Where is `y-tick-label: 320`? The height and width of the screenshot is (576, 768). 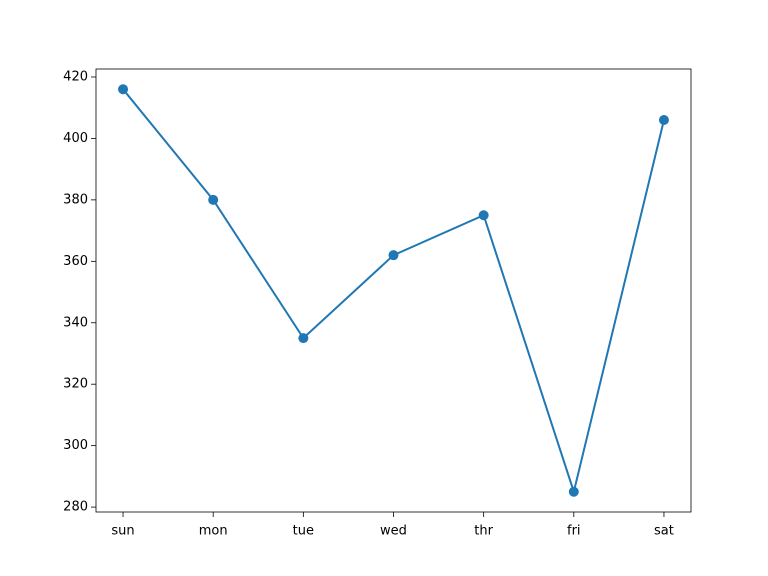
y-tick-label: 320 is located at coordinates (75, 384).